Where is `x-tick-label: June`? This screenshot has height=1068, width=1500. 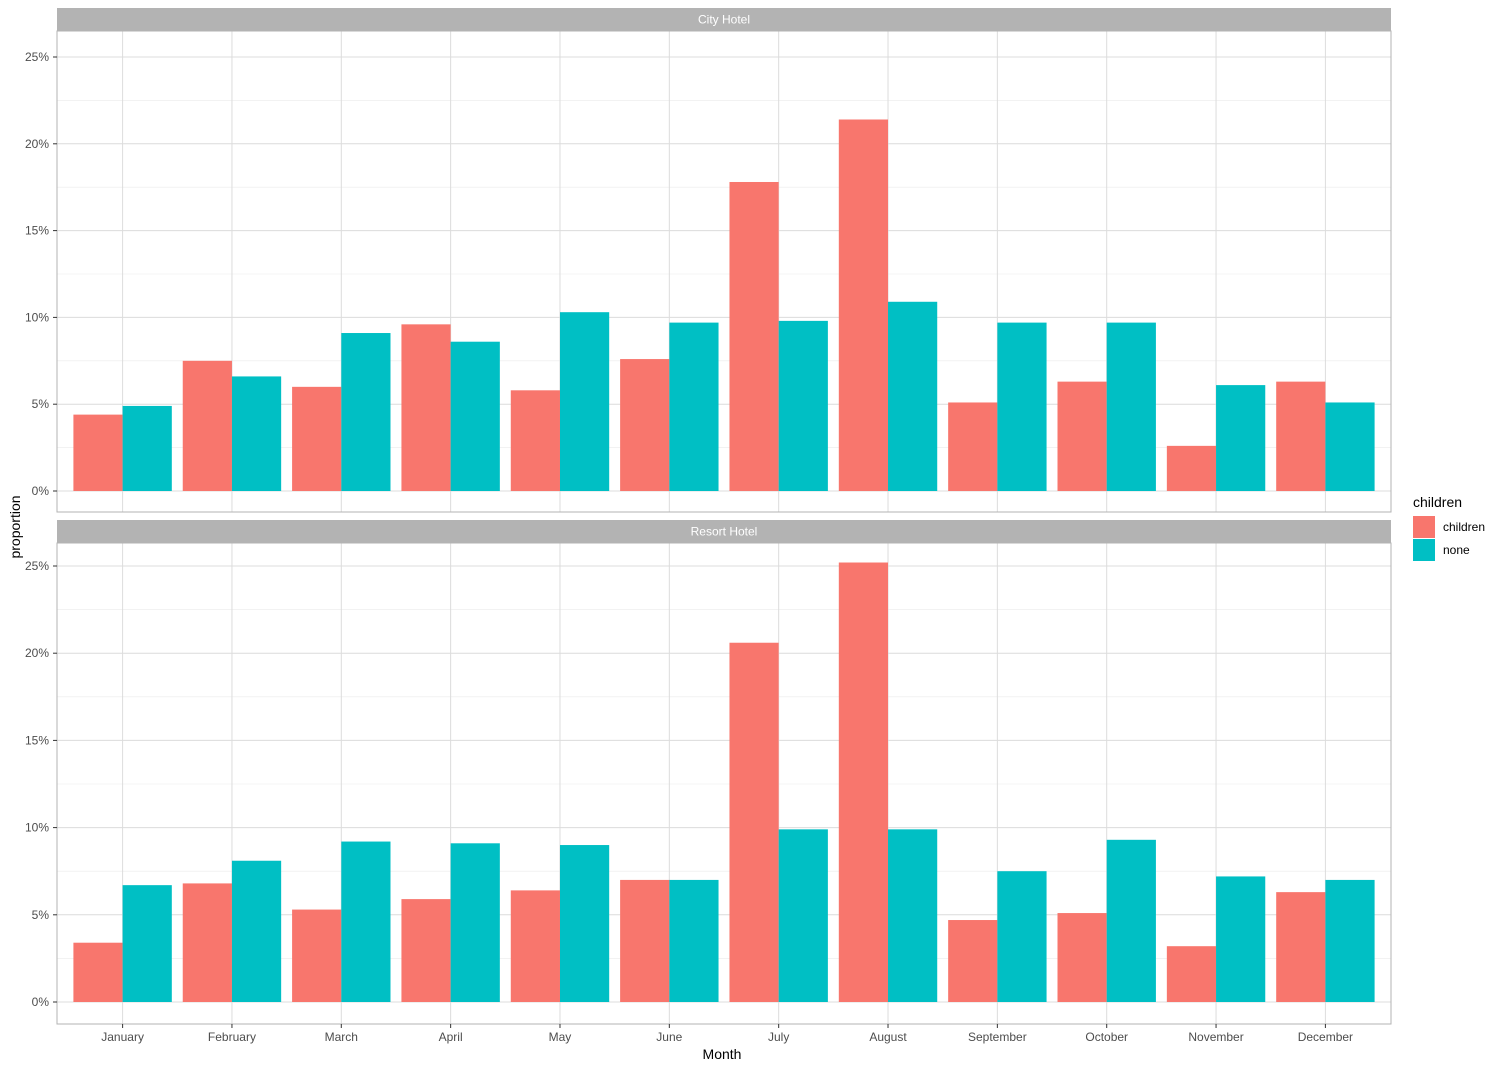 x-tick-label: June is located at coordinates (669, 1037).